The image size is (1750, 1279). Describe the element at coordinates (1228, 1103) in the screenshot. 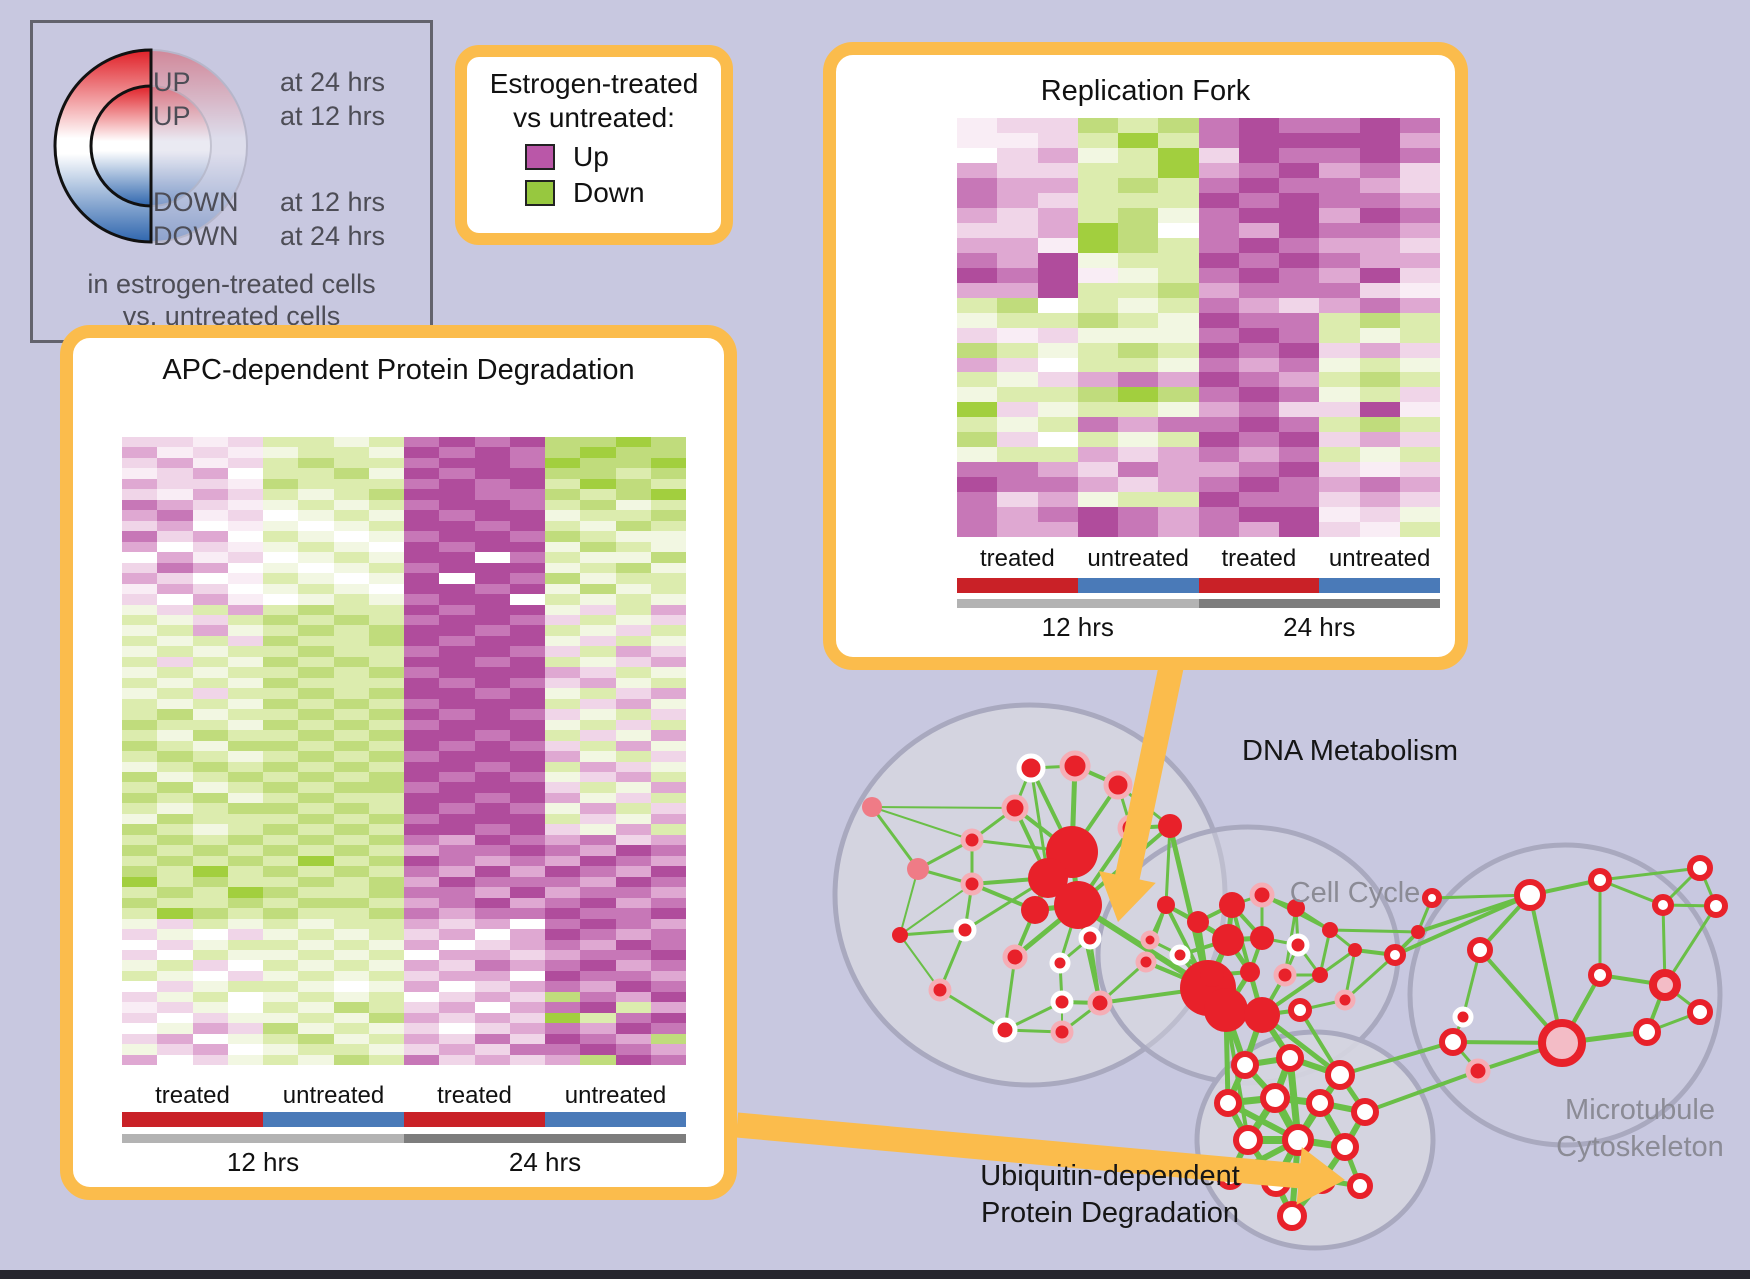

I see `gene-node-rr` at that location.